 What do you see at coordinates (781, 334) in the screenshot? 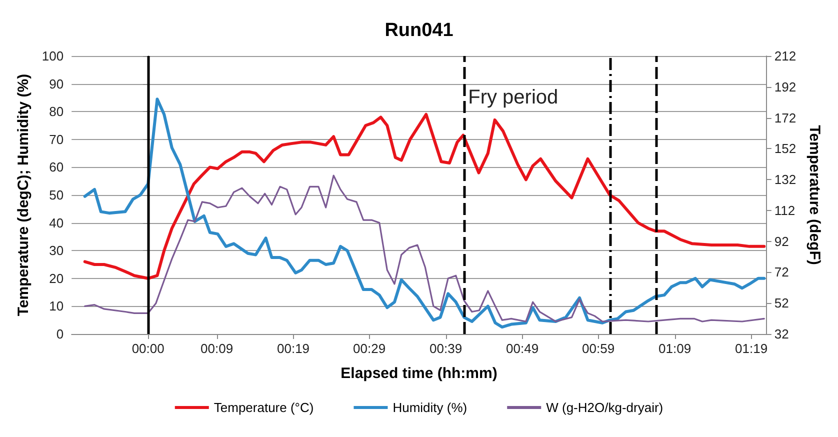
I see `y2-tick-label: 32` at bounding box center [781, 334].